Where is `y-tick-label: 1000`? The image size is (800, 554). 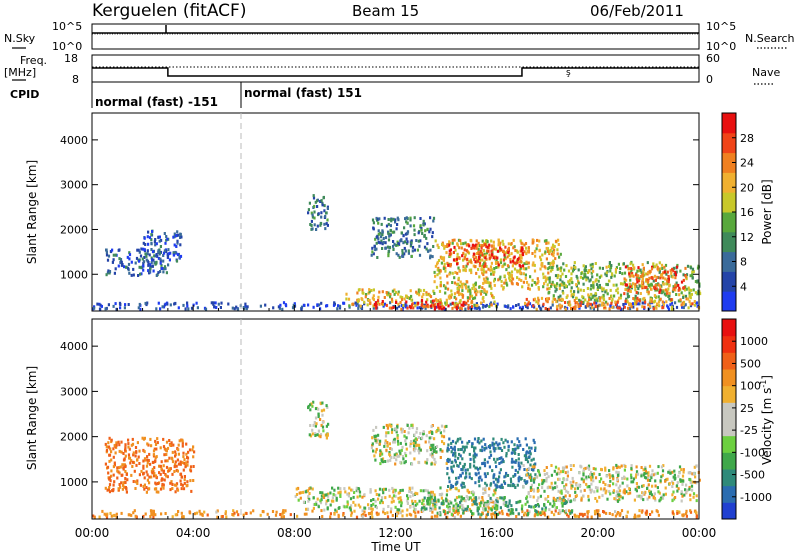
y-tick-label: 1000 is located at coordinates (74, 482).